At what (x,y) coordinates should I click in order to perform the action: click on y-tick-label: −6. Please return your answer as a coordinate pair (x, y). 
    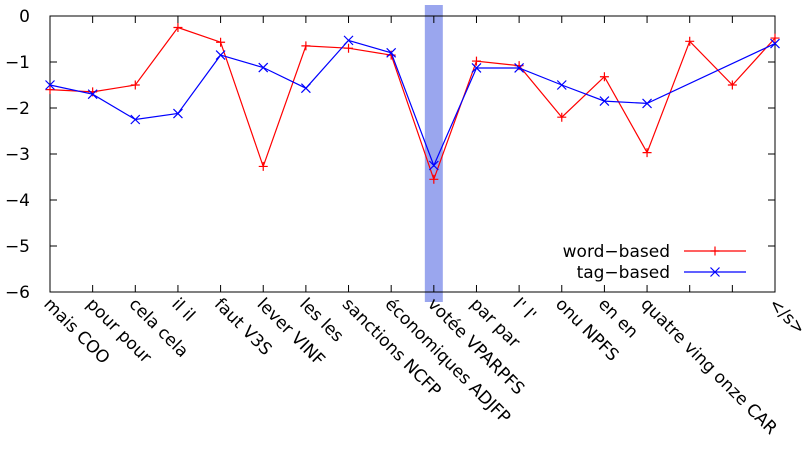
    Looking at the image, I should click on (17, 293).